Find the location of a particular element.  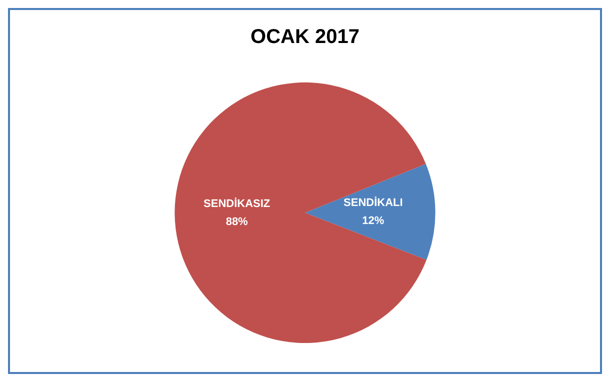

slice-label: SENDİKALI is located at coordinates (373, 203).